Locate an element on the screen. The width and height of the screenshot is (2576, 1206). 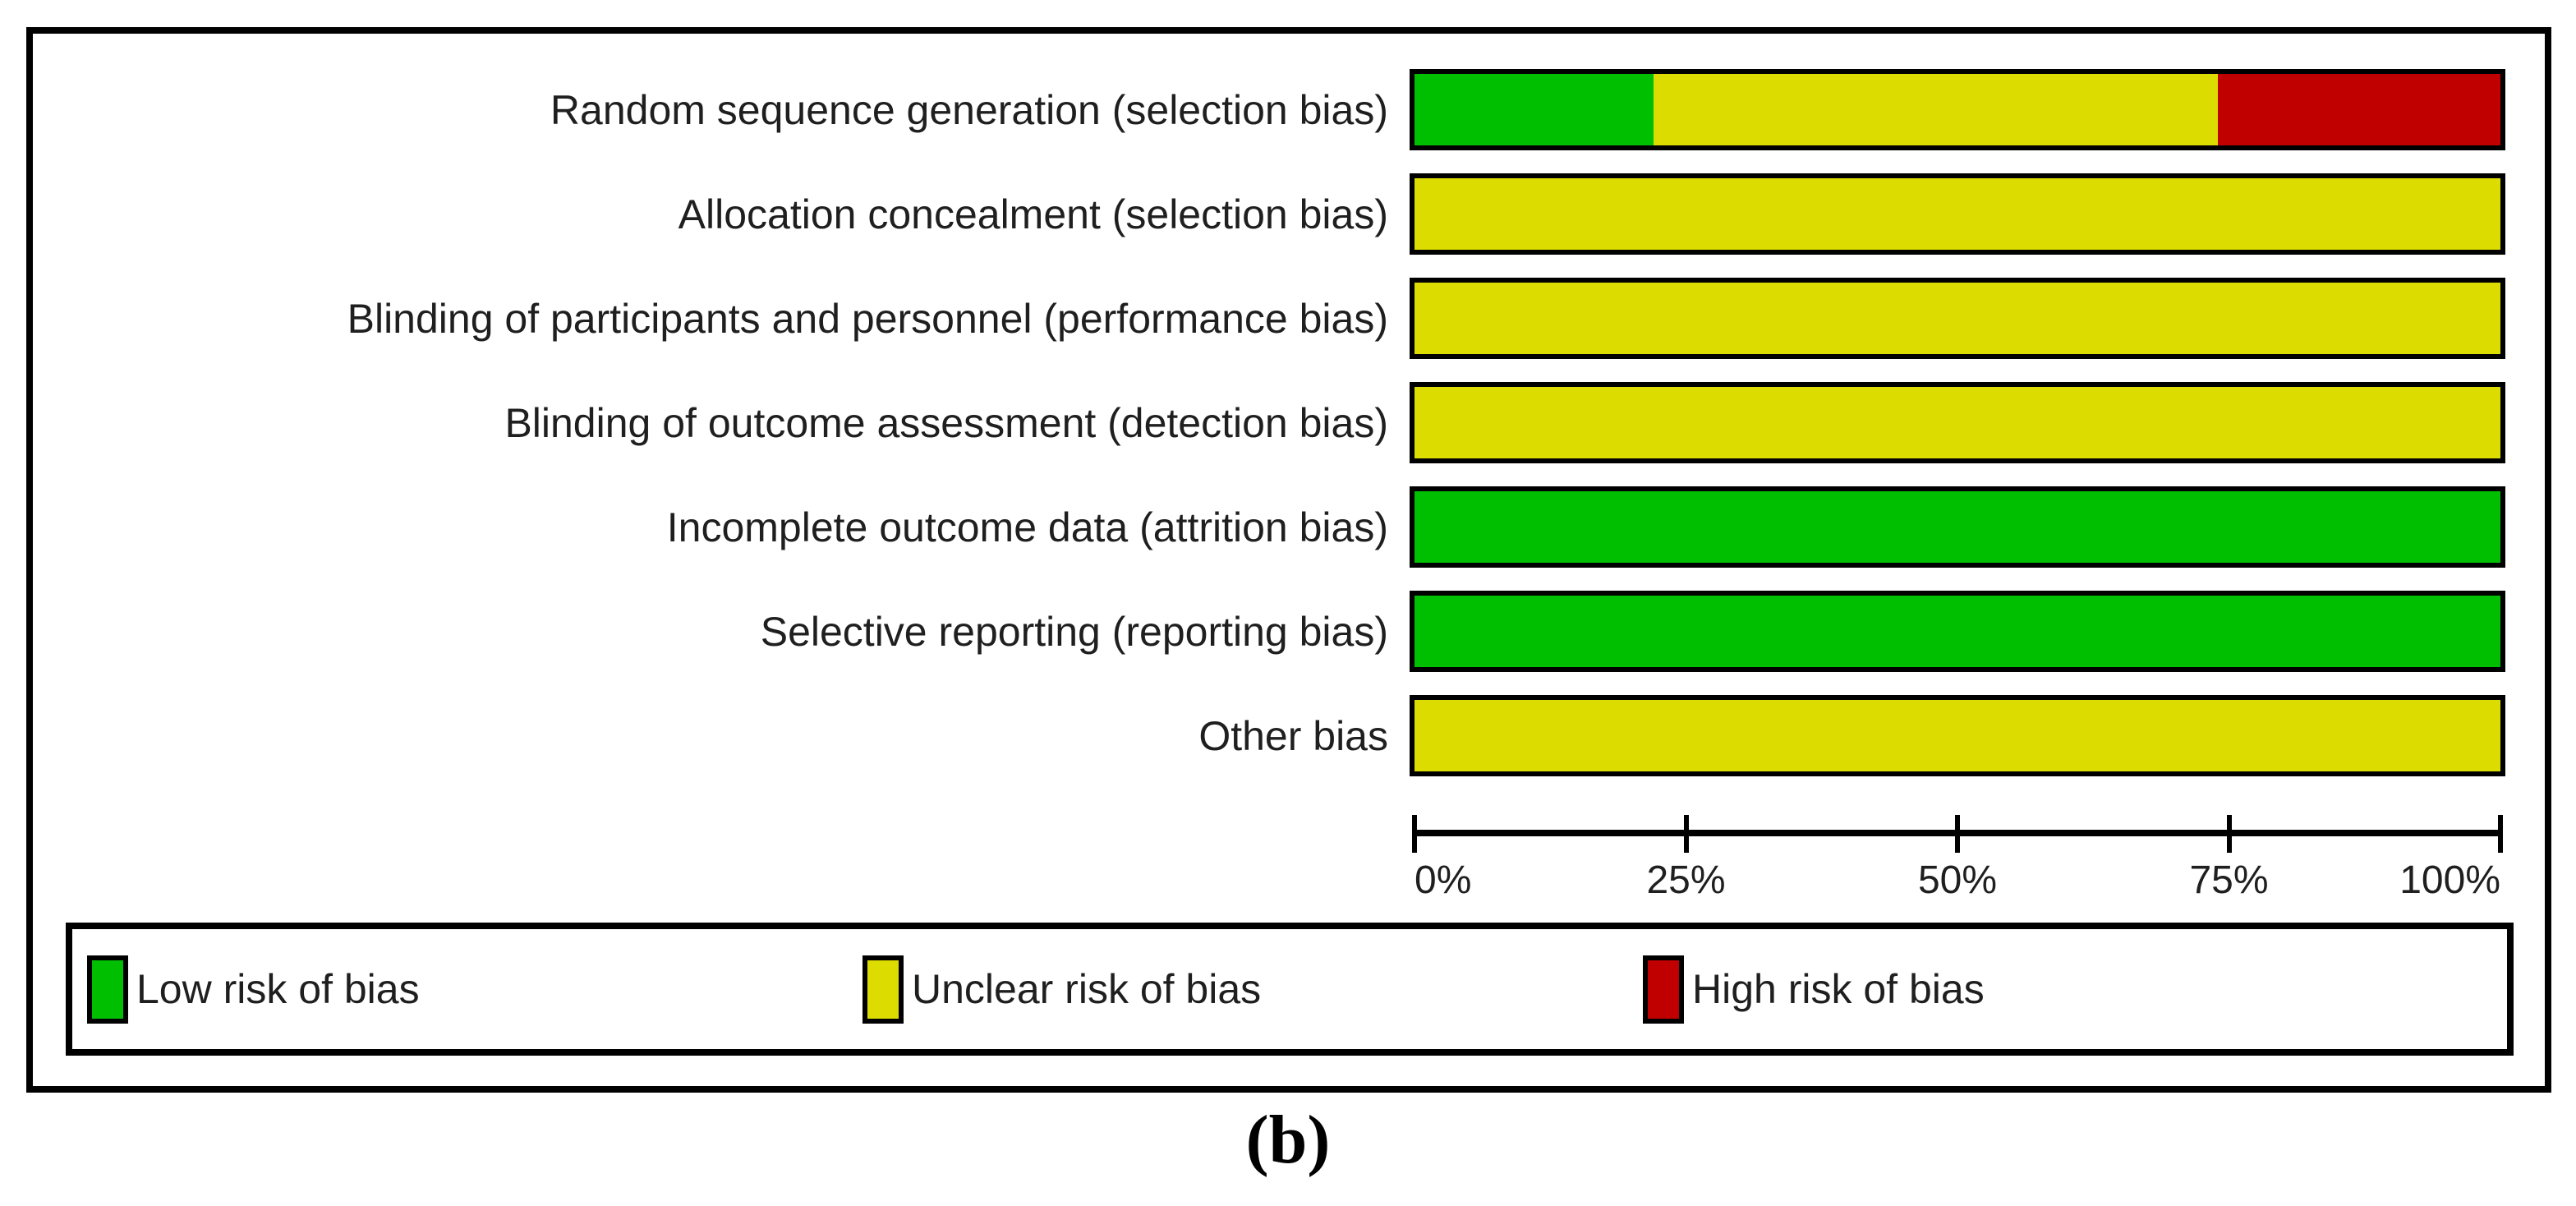
axis-tick-label: 0% is located at coordinates (1443, 880).